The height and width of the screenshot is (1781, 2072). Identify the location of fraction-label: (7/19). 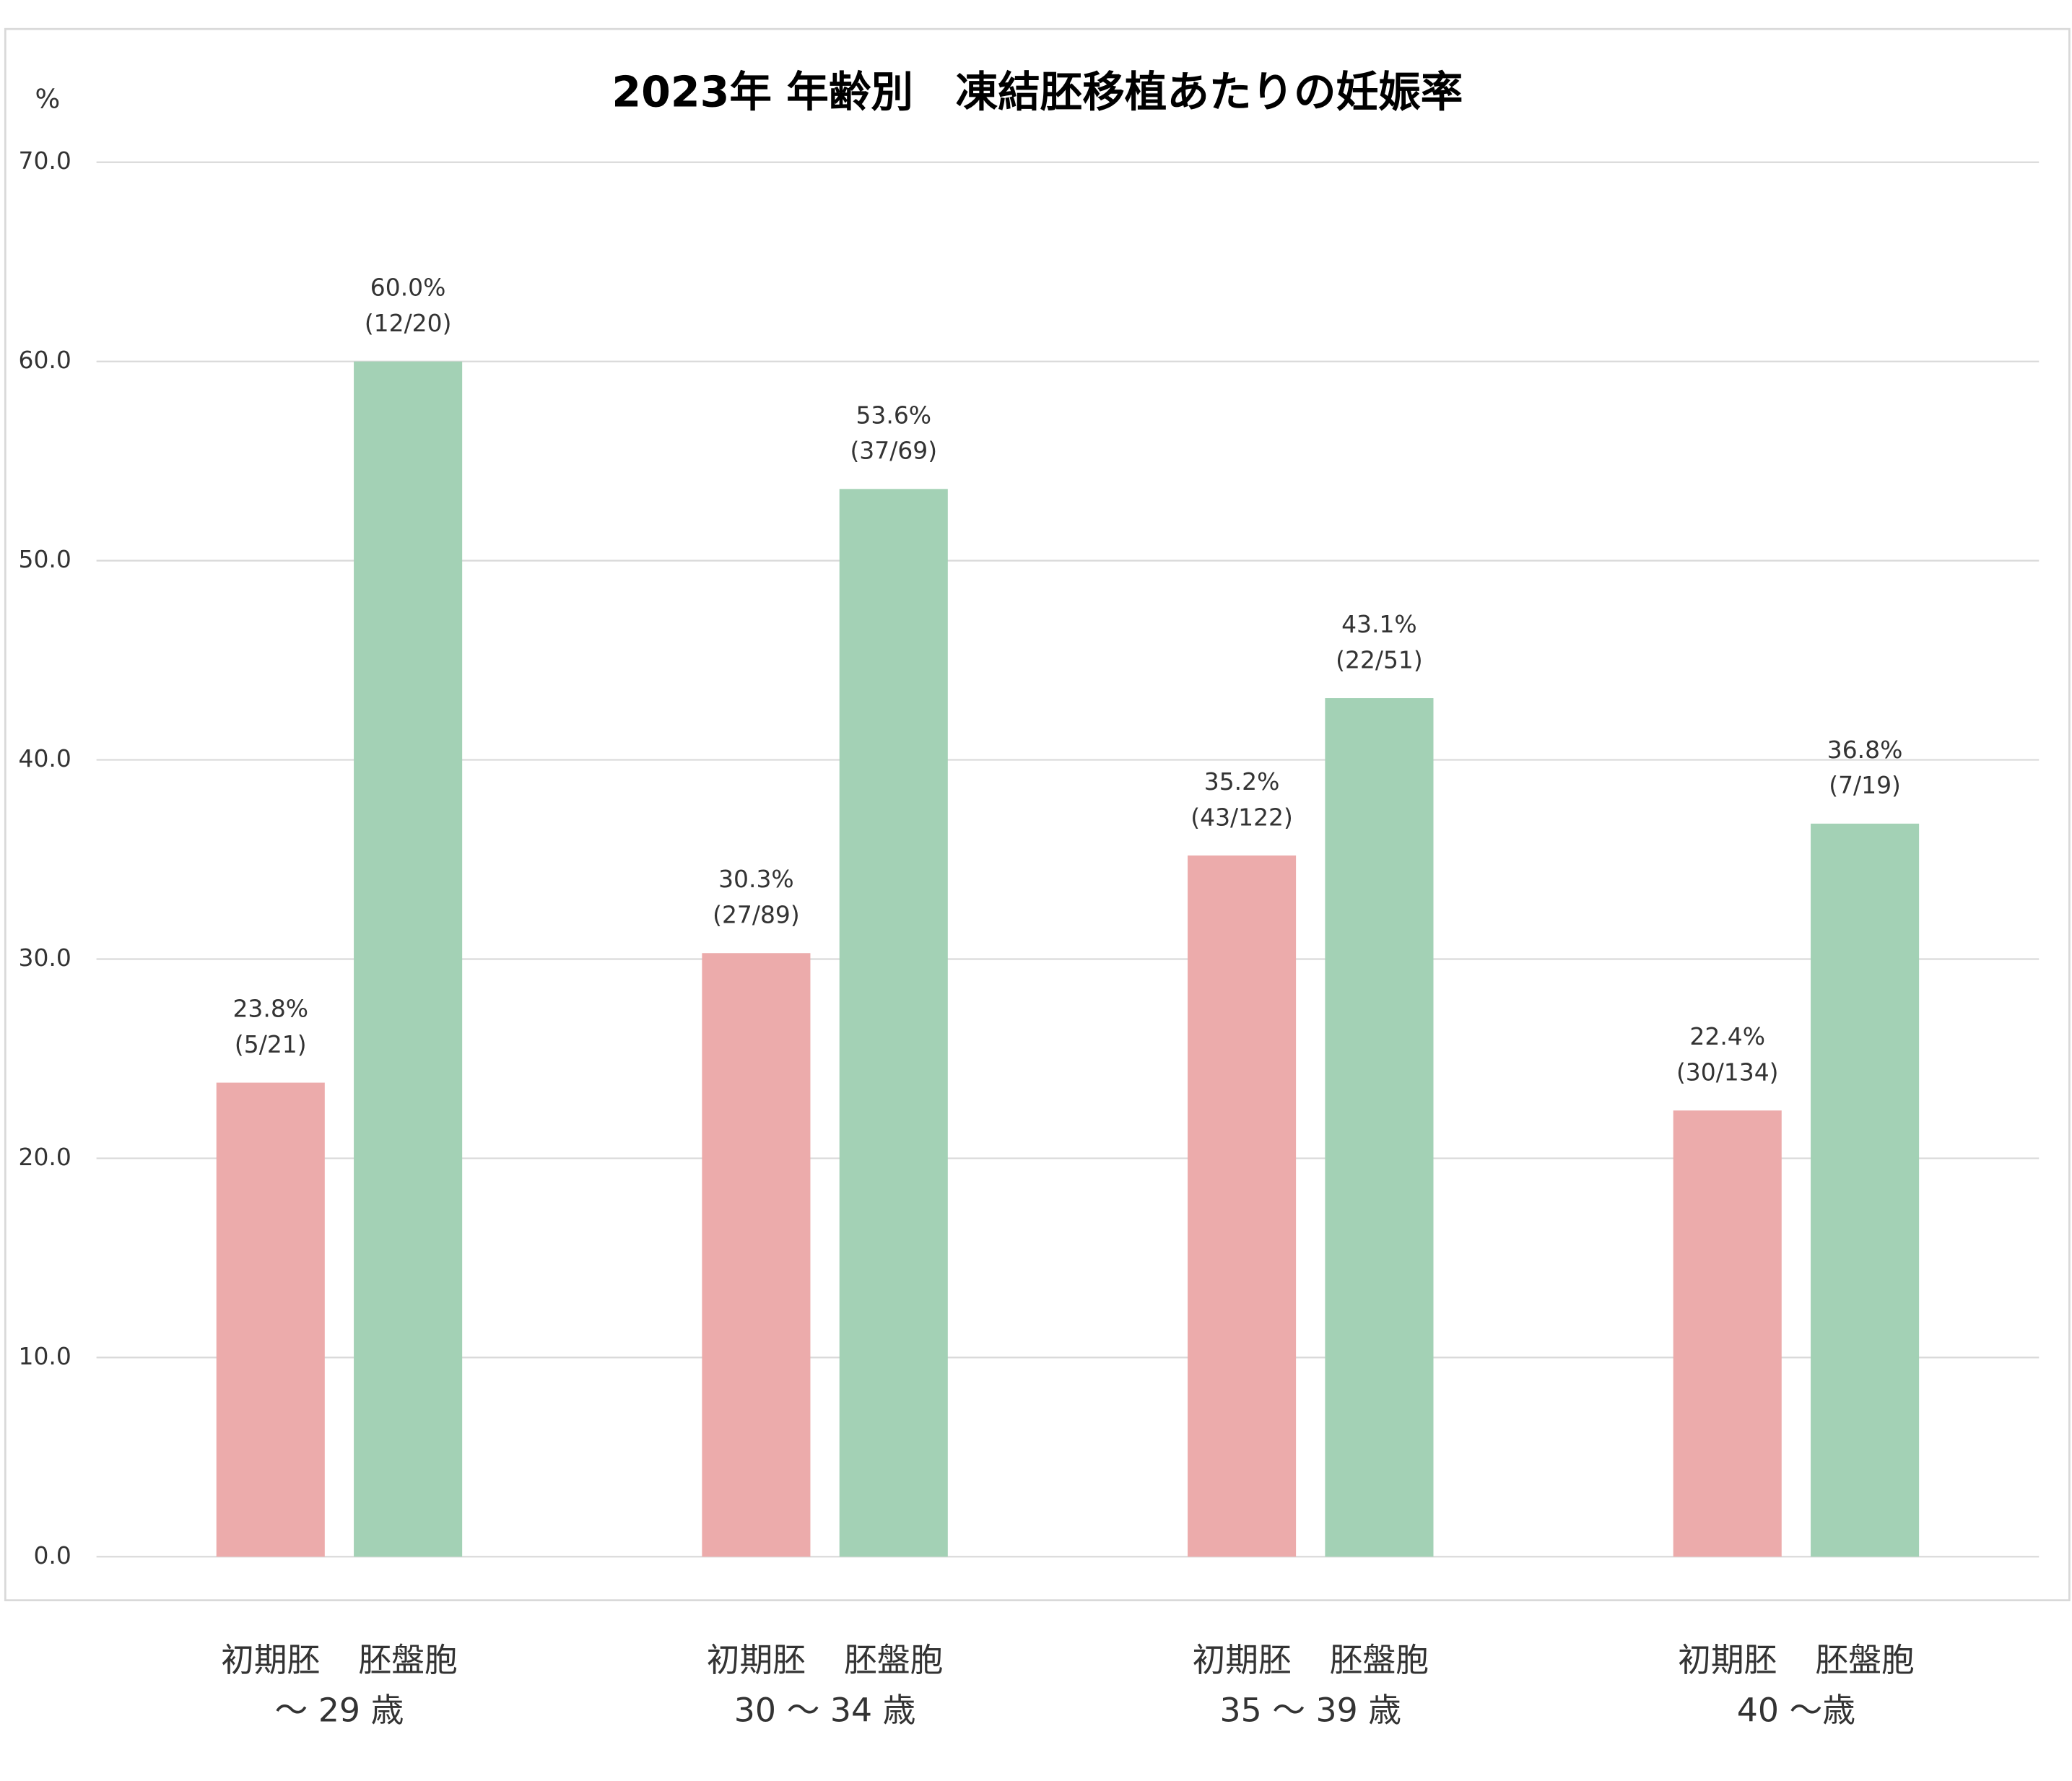
(1865, 785).